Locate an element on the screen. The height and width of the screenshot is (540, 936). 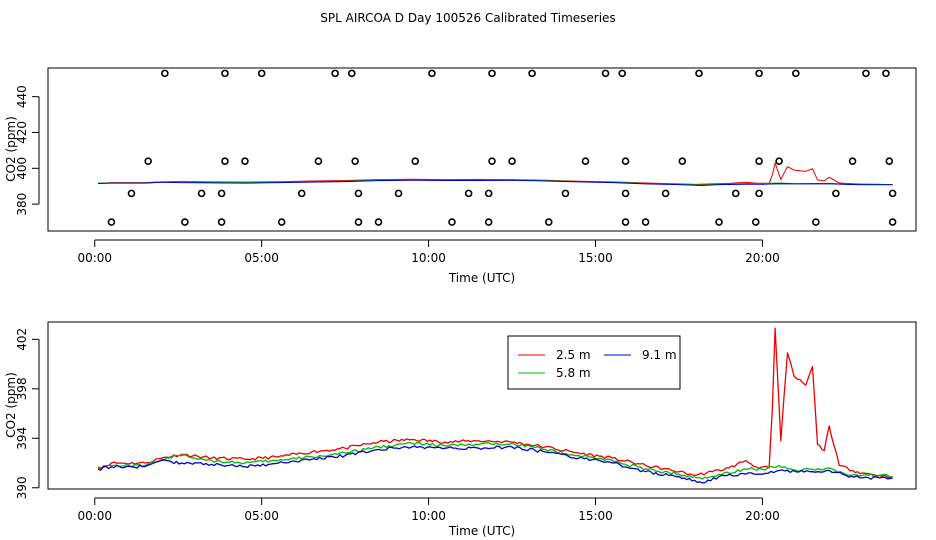
top-series-9-1-m is located at coordinates (495, 183).